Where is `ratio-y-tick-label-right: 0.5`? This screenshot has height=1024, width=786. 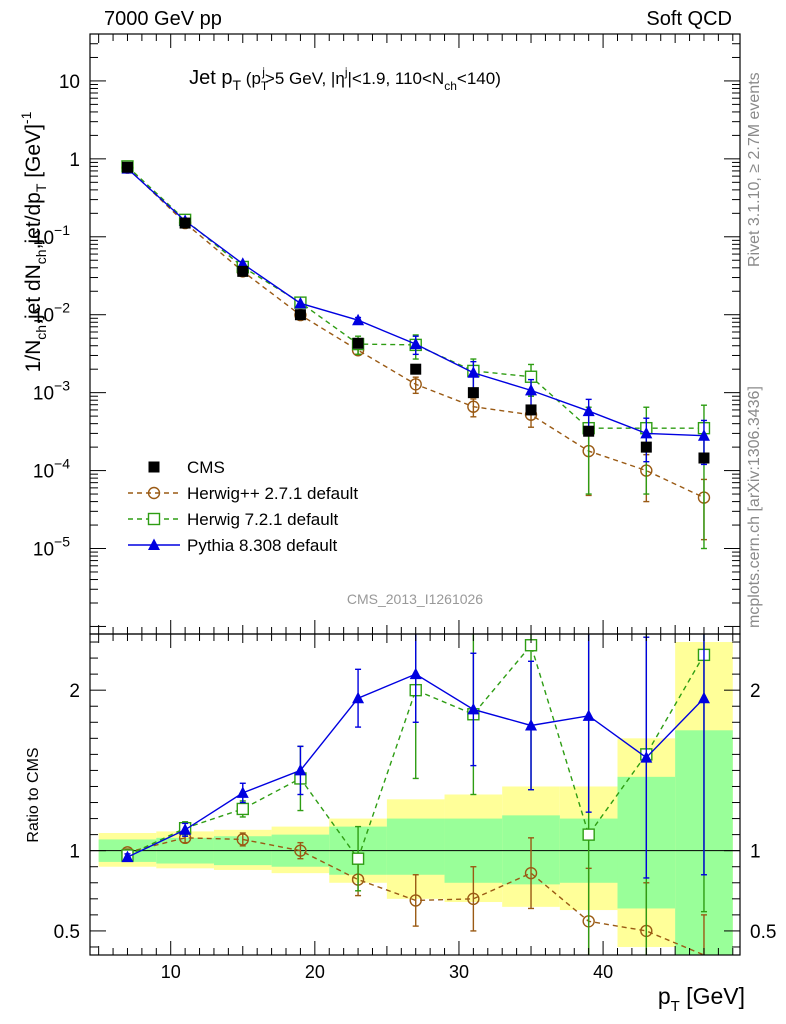
ratio-y-tick-label-right: 0.5 is located at coordinates (763, 932).